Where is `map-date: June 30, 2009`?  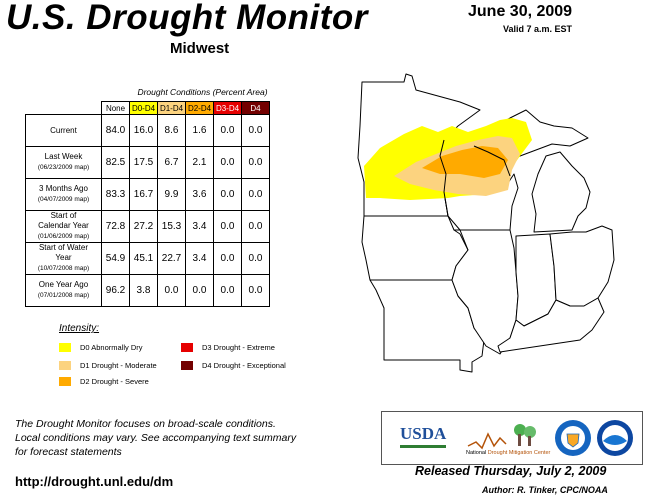 map-date: June 30, 2009 is located at coordinates (520, 11).